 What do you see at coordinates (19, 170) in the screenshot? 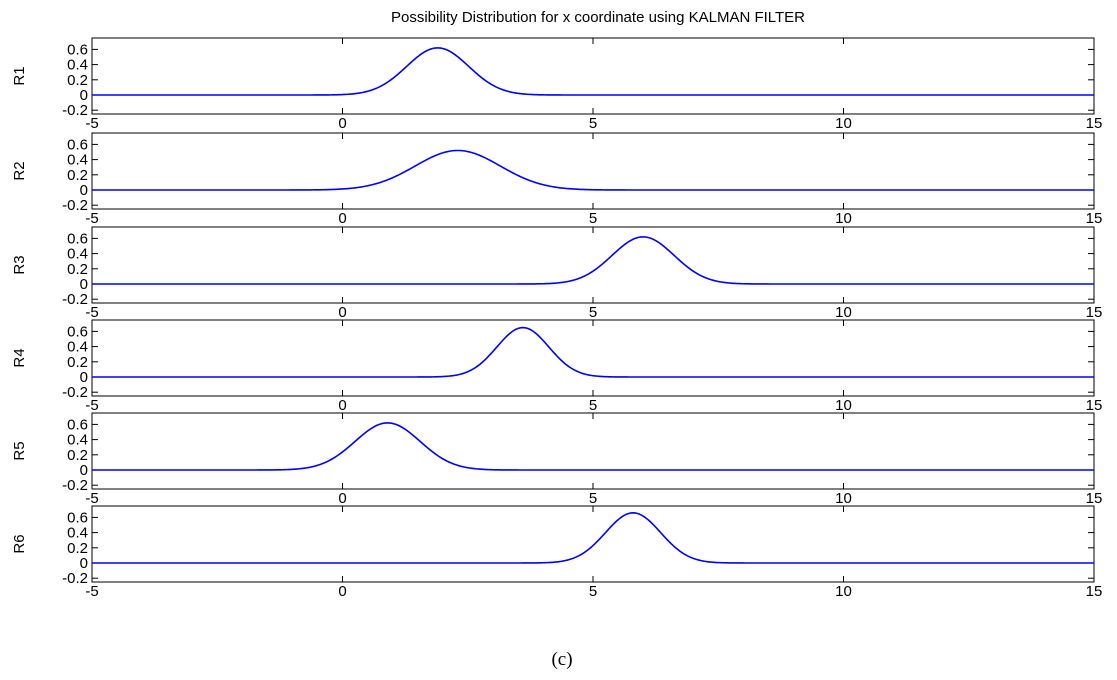
I see `y-axis-label: R2` at bounding box center [19, 170].